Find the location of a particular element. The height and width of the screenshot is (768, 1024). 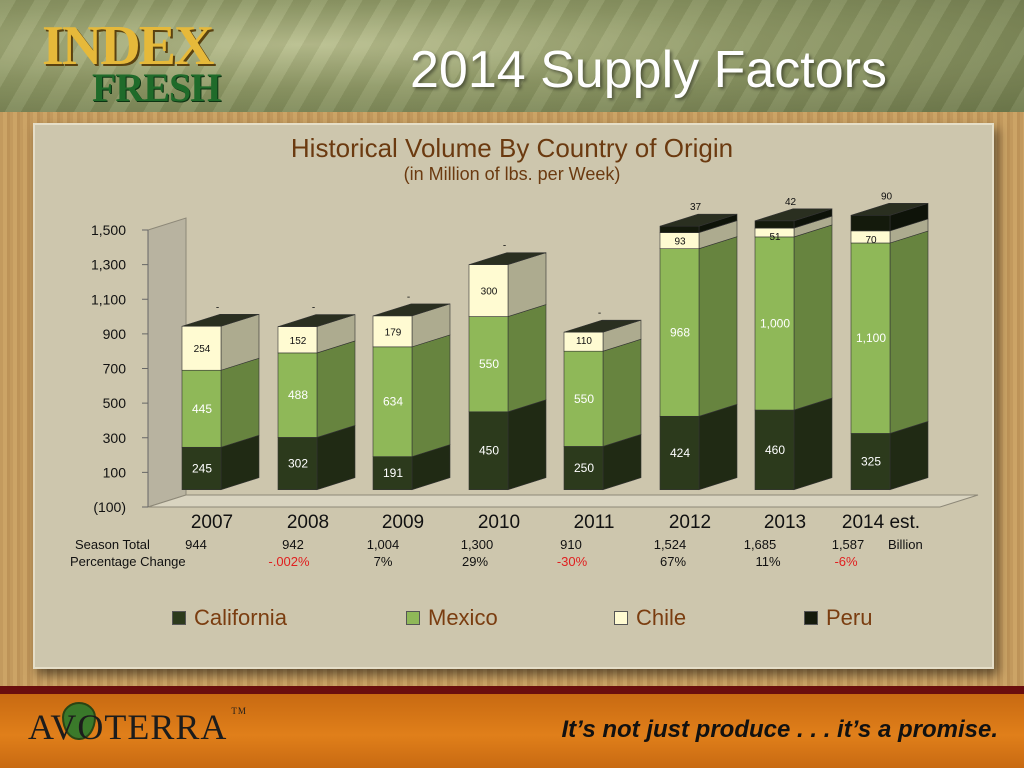

california-data-label: 460 is located at coordinates (775, 450).